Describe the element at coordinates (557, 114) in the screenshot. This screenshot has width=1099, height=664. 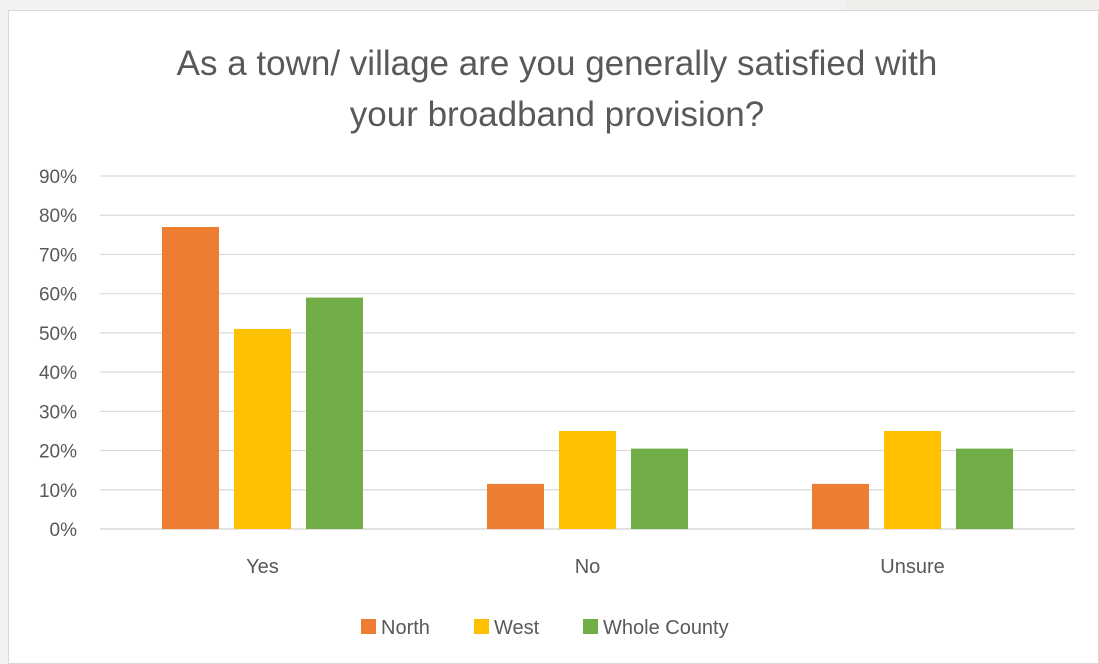
I see `chart-title-line: your broadband provision?` at that location.